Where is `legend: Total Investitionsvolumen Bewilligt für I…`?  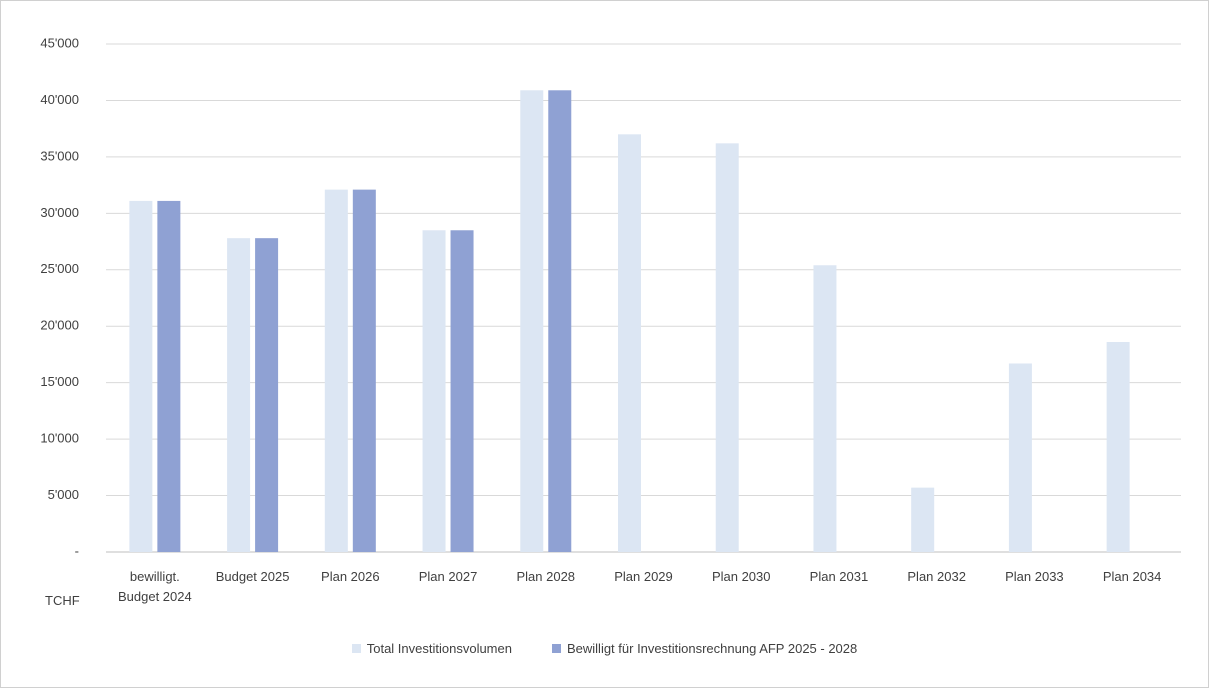
legend: Total Investitionsvolumen Bewilligt für I… is located at coordinates (604, 648).